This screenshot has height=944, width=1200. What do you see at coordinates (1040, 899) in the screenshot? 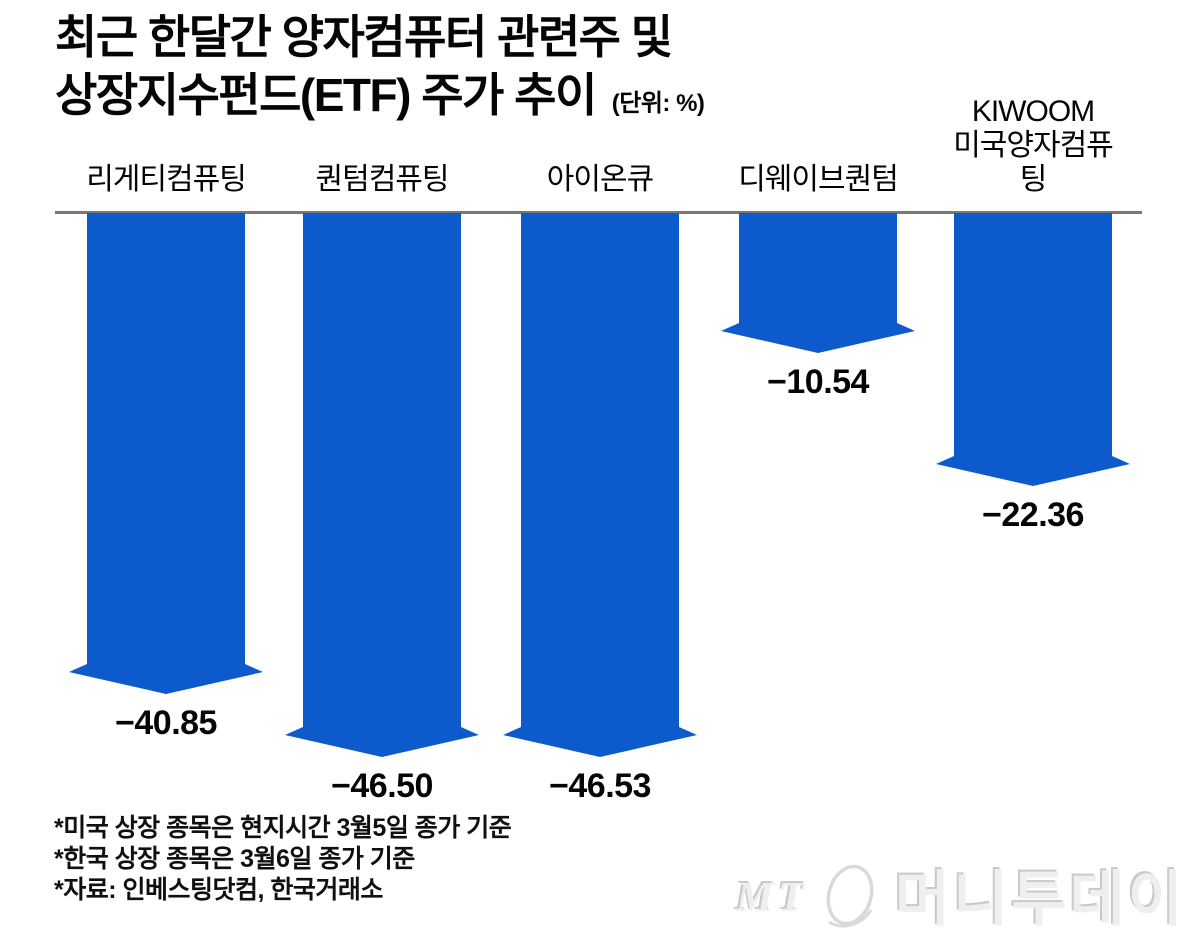
I see `moneytoday-logo-text: 머니투데이` at bounding box center [1040, 899].